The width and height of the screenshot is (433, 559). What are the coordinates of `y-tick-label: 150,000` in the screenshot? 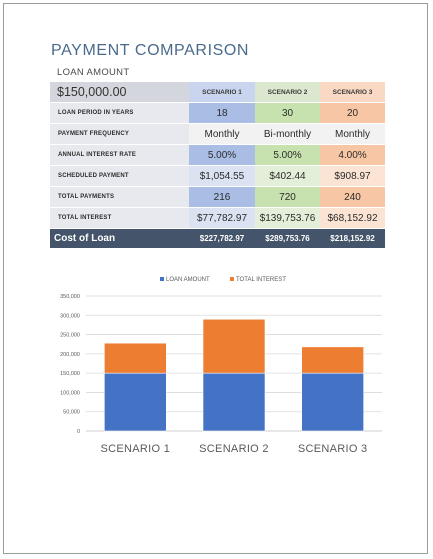 It's located at (70, 374).